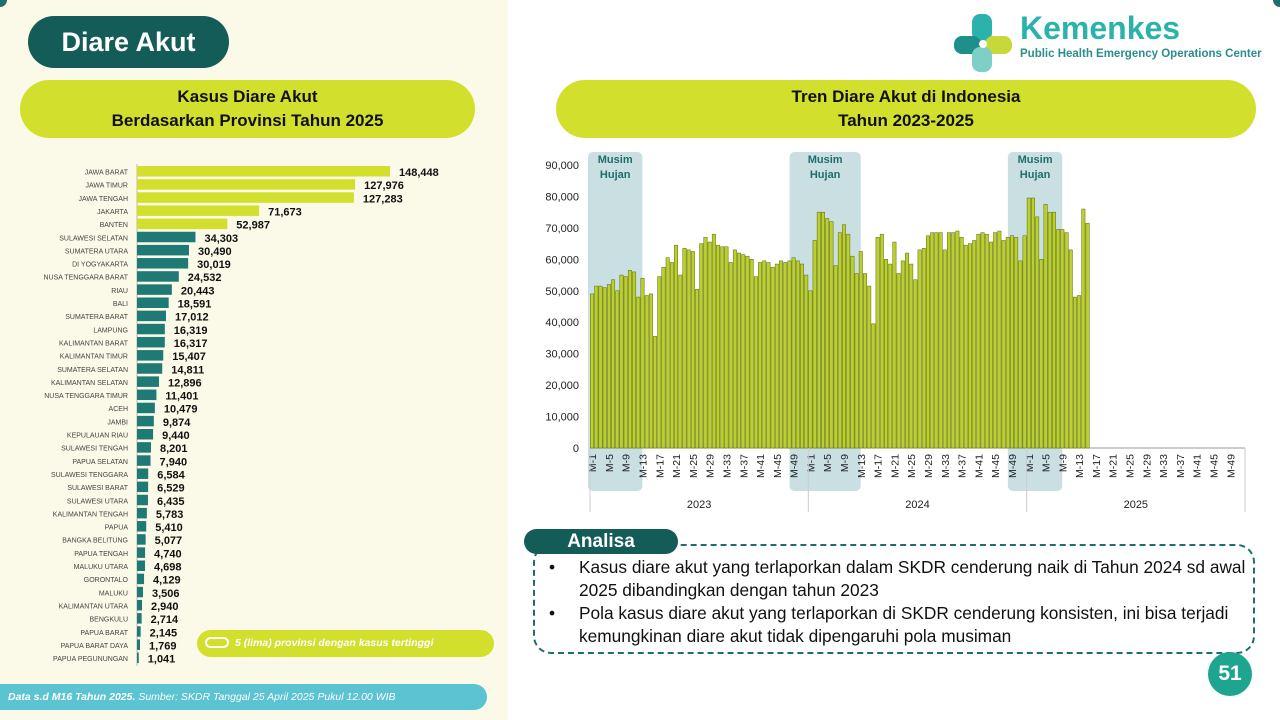  Describe the element at coordinates (171, 475) in the screenshot. I see `province-value-label: 6,584` at that location.